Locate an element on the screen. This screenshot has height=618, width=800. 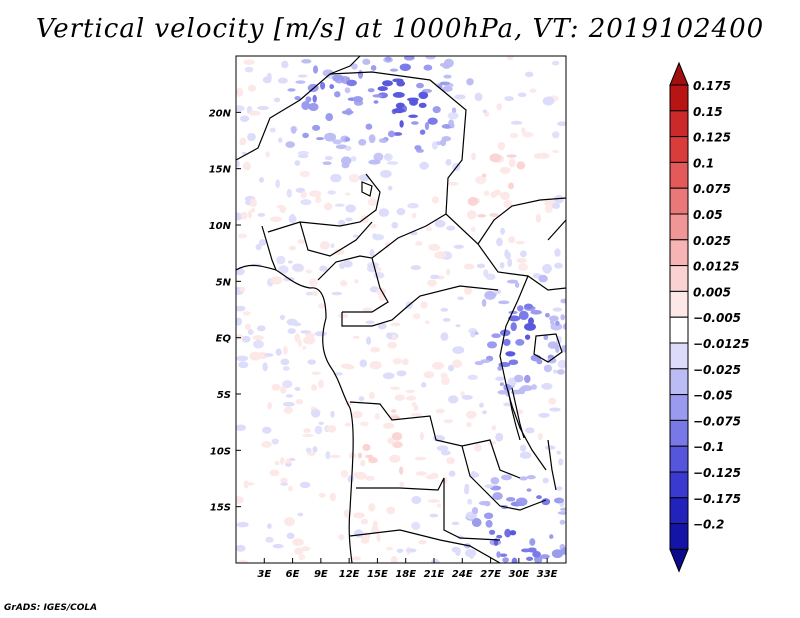
colorbar-extend-bottom is located at coordinates (679, 560).